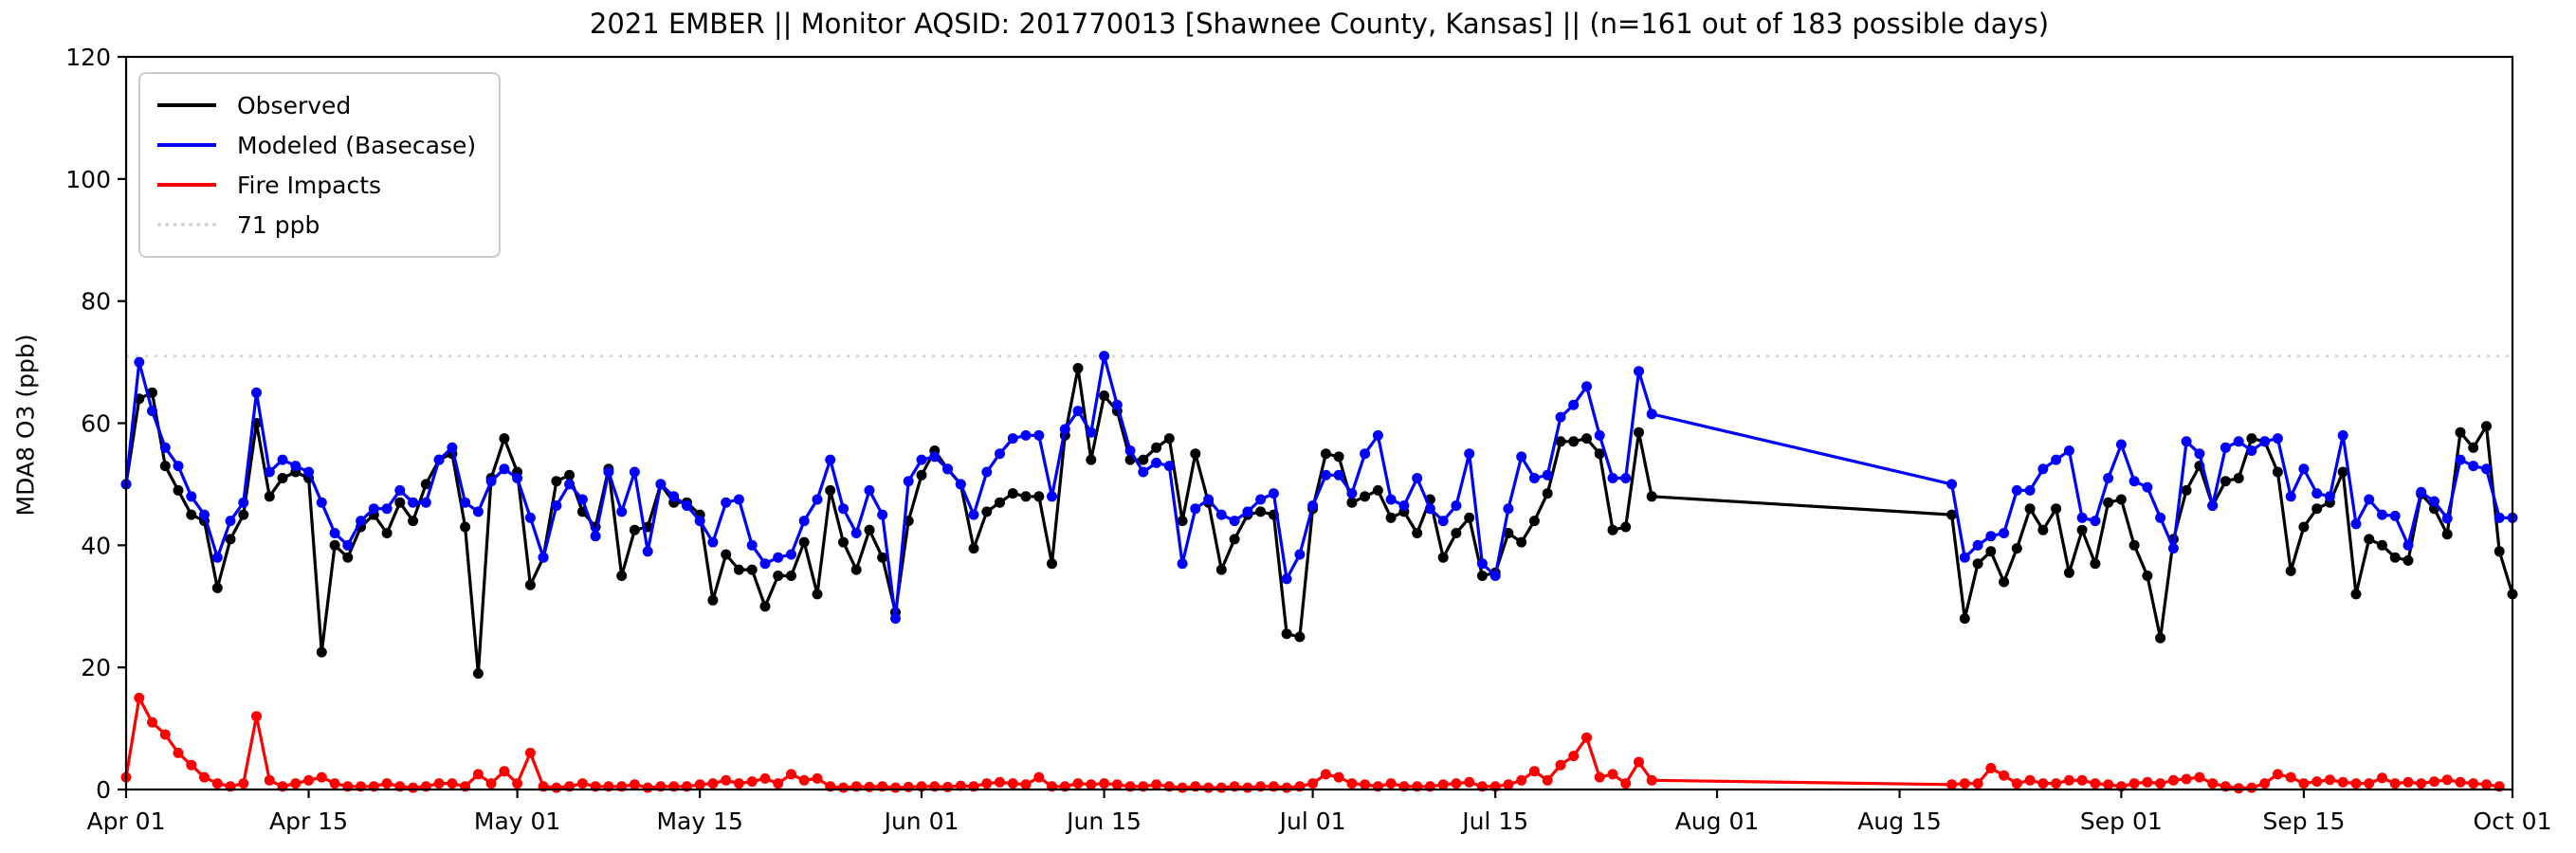 This screenshot has height=853, width=2576. Describe the element at coordinates (126, 821) in the screenshot. I see `x-tick-label: Apr 01` at that location.